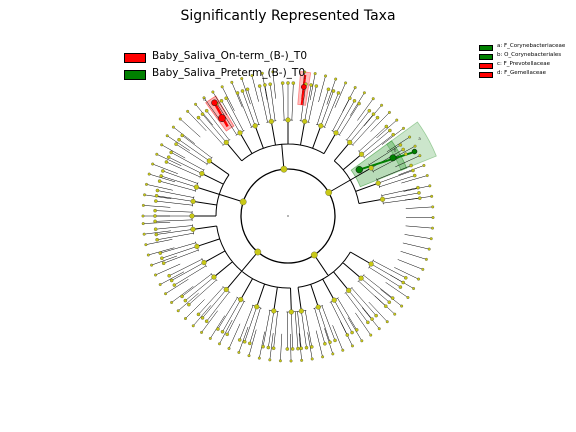  Describe the element at coordinates (288, 16) in the screenshot. I see `figure-title: Significantly Represented Taxa` at that location.